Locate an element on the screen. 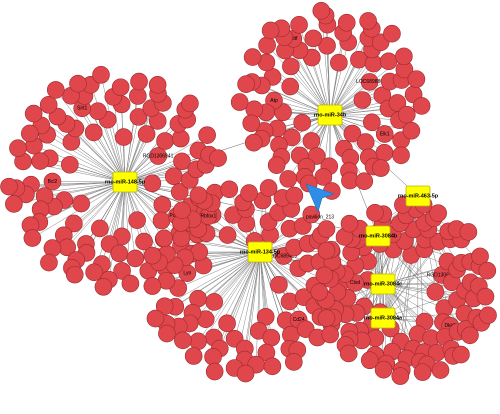 The width and height of the screenshot is (500, 414). gene-label: LOC689880 is located at coordinates (369, 82).